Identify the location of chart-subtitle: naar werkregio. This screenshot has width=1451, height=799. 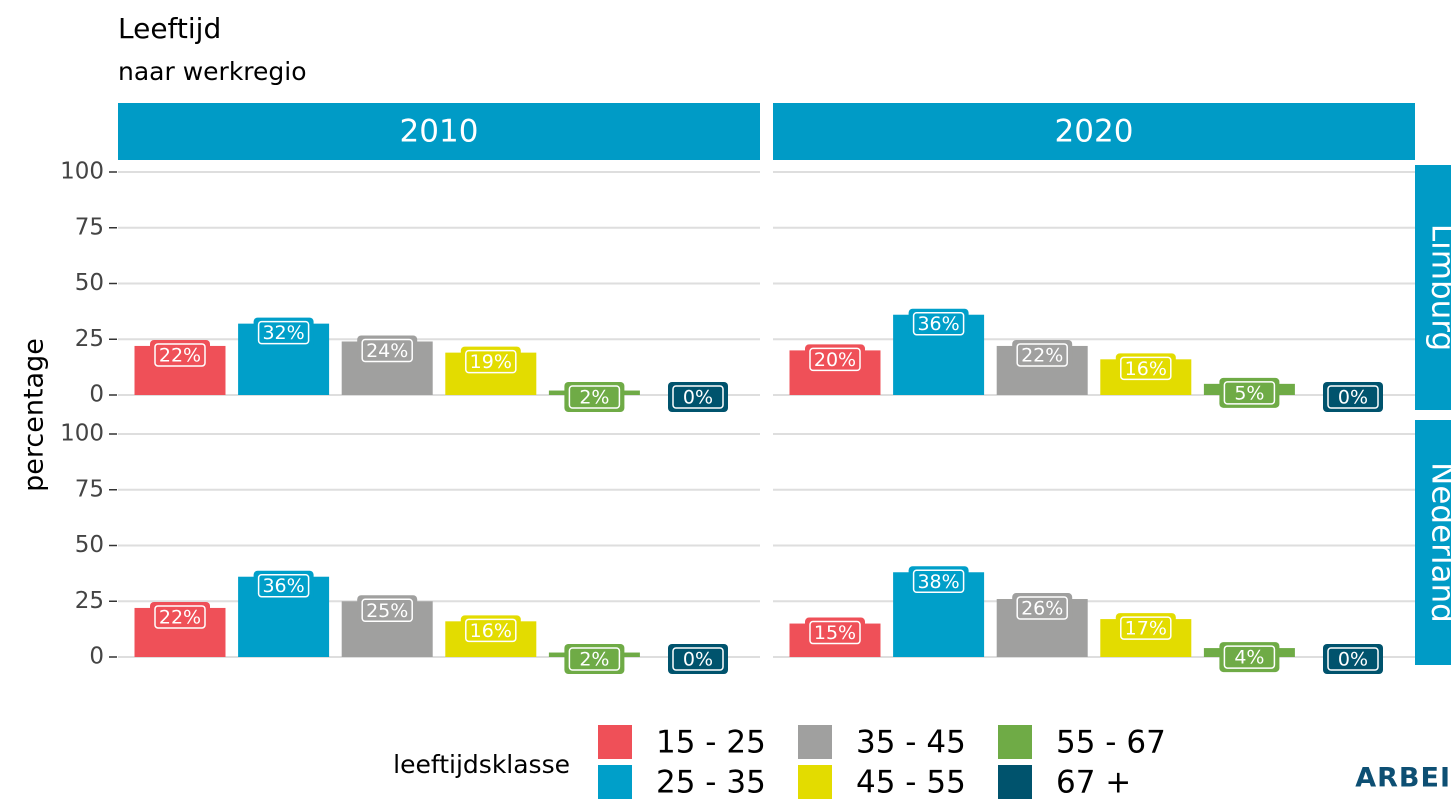
(212, 71).